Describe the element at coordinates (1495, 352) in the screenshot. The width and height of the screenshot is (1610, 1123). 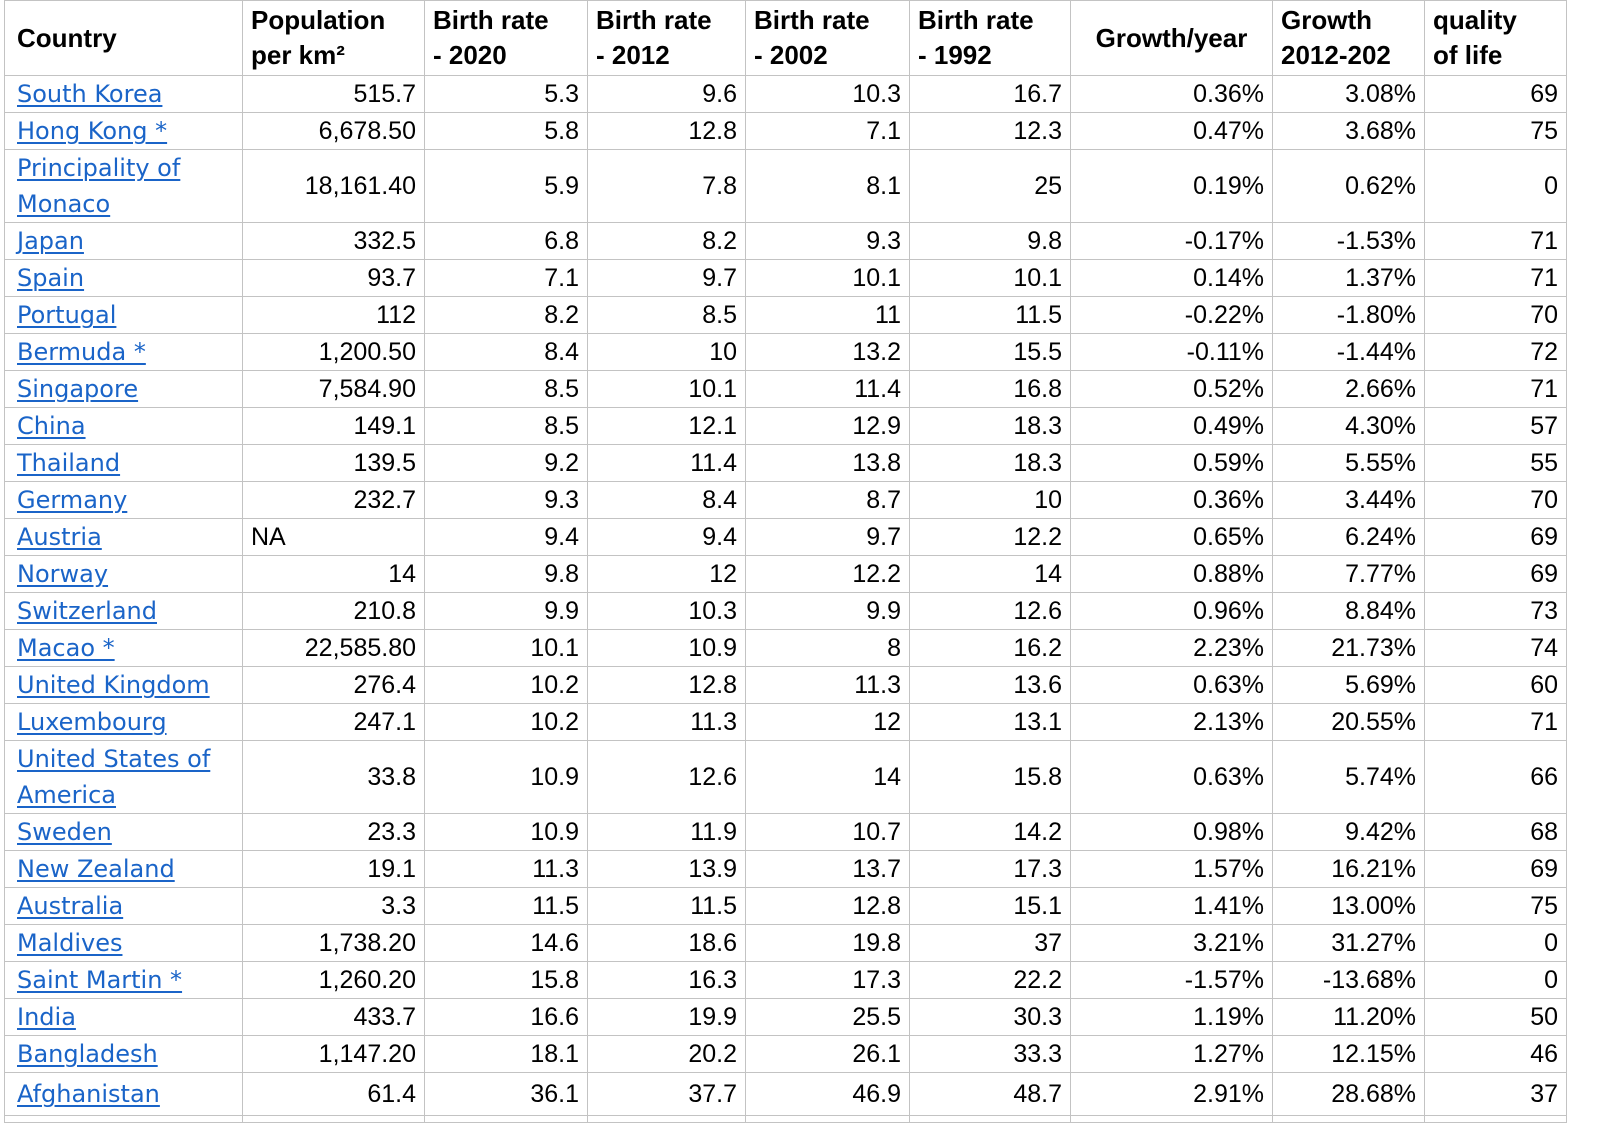
I see `cell-quality: 72` at that location.